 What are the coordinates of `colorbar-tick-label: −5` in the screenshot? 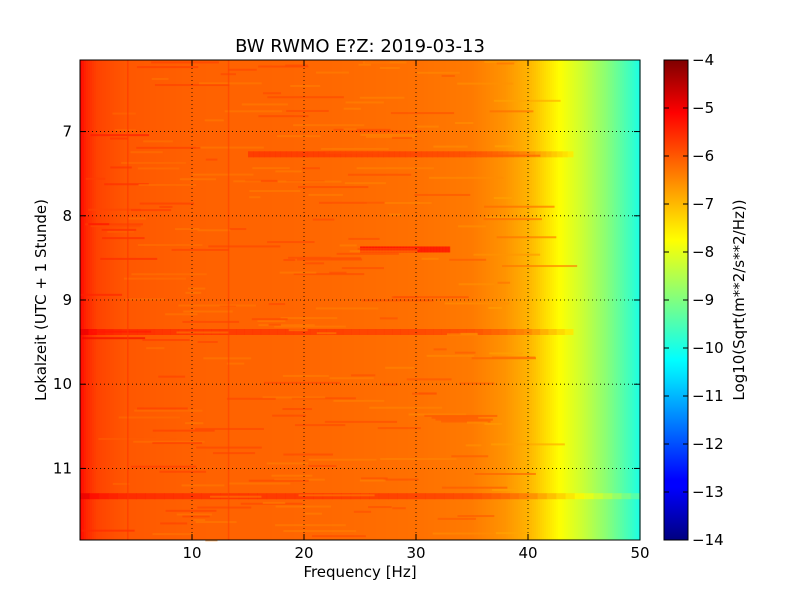 It's located at (703, 108).